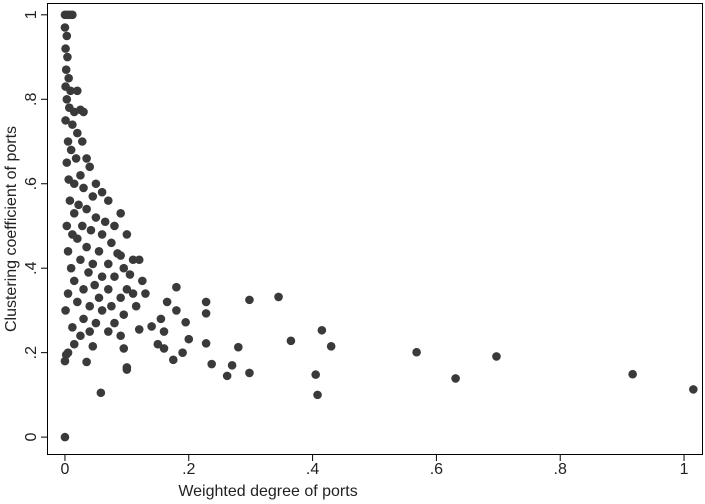 This screenshot has width=705, height=504. Describe the element at coordinates (65, 469) in the screenshot. I see `x-tick-label: 0` at that location.